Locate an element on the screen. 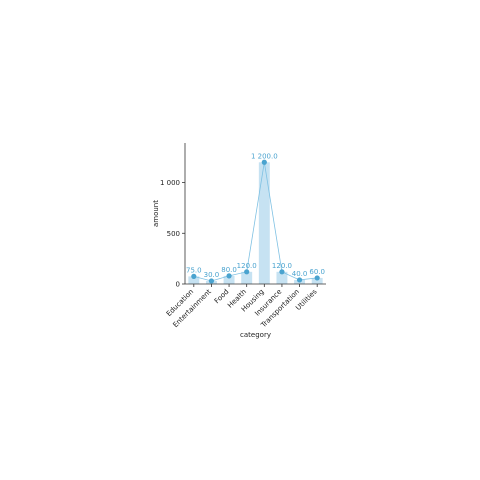  markers-group is located at coordinates (255, 221).